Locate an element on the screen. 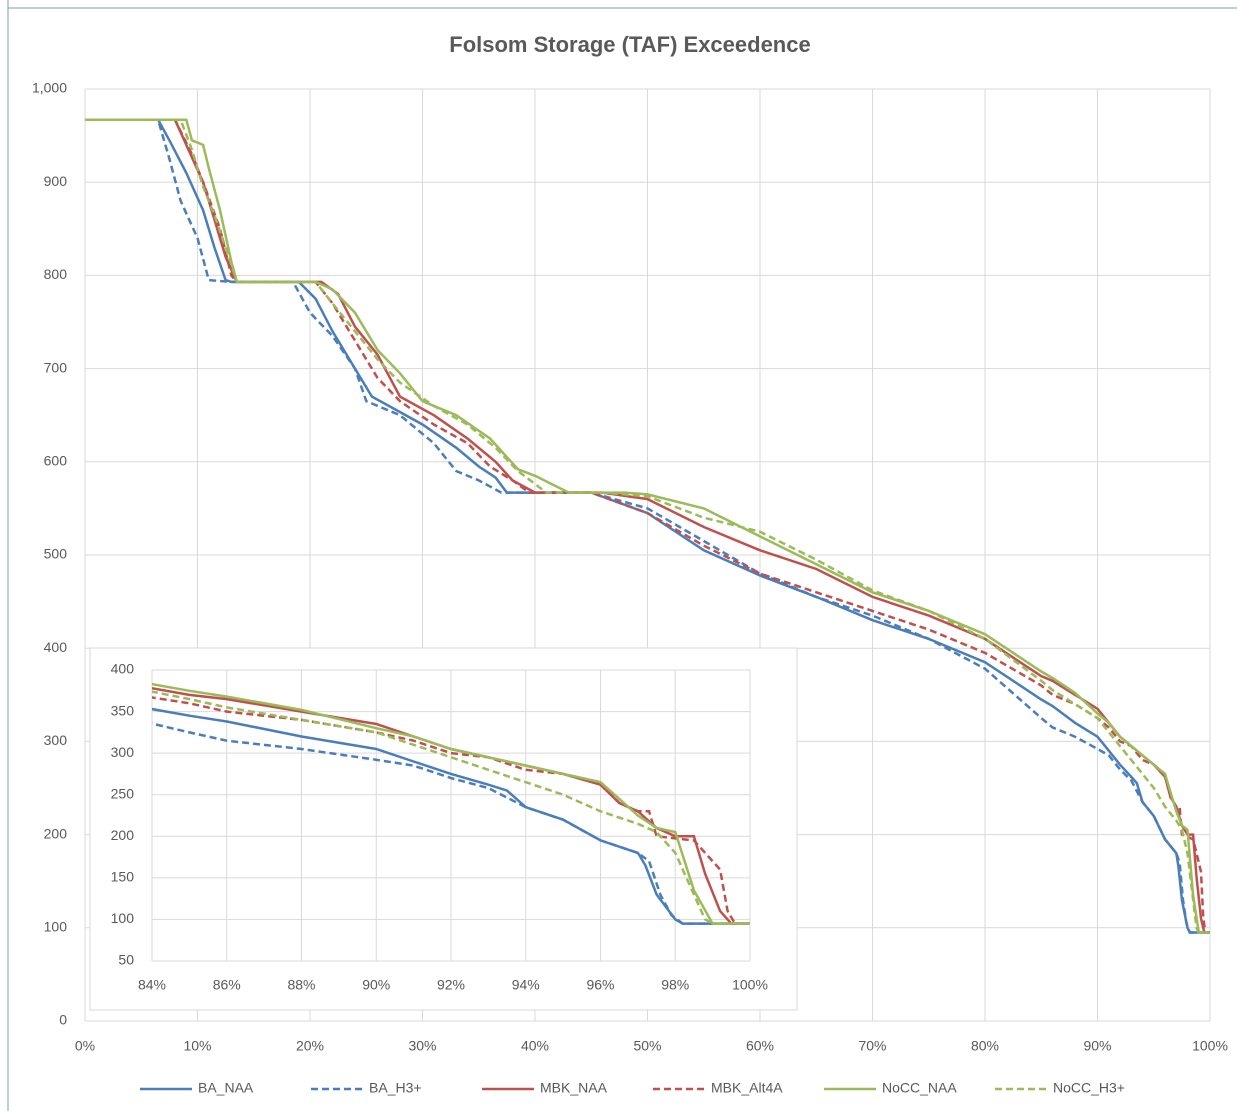  y-tick-label: 900 is located at coordinates (56, 181).